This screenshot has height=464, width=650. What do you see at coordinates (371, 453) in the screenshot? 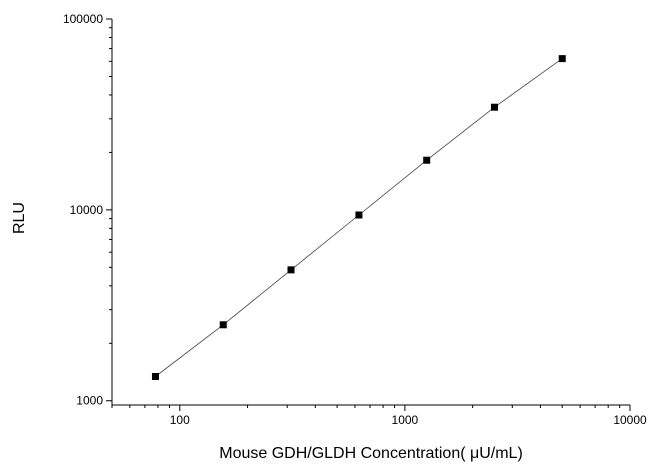
I see `x-axis-title: Mouse GDH/GLDH Concentration( μU/mL)` at bounding box center [371, 453].